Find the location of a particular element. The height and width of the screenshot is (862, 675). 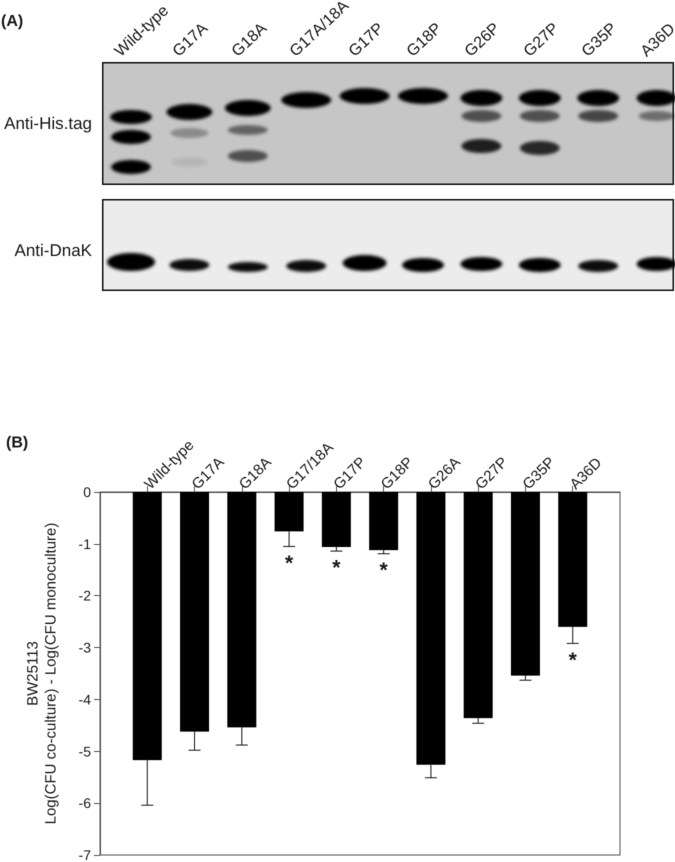

y-tick-label: -6 is located at coordinates (85, 803).